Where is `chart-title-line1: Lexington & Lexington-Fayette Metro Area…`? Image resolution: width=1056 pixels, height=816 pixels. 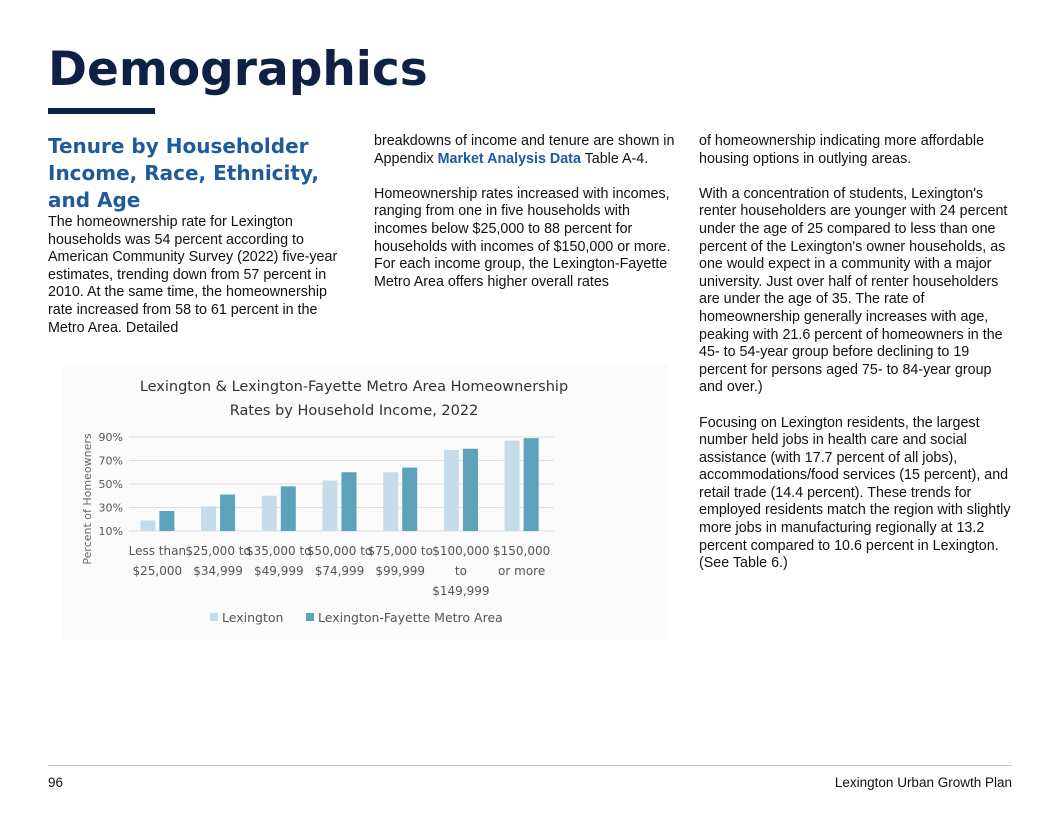 chart-title-line1: Lexington & Lexington-Fayette Metro Area… is located at coordinates (354, 387).